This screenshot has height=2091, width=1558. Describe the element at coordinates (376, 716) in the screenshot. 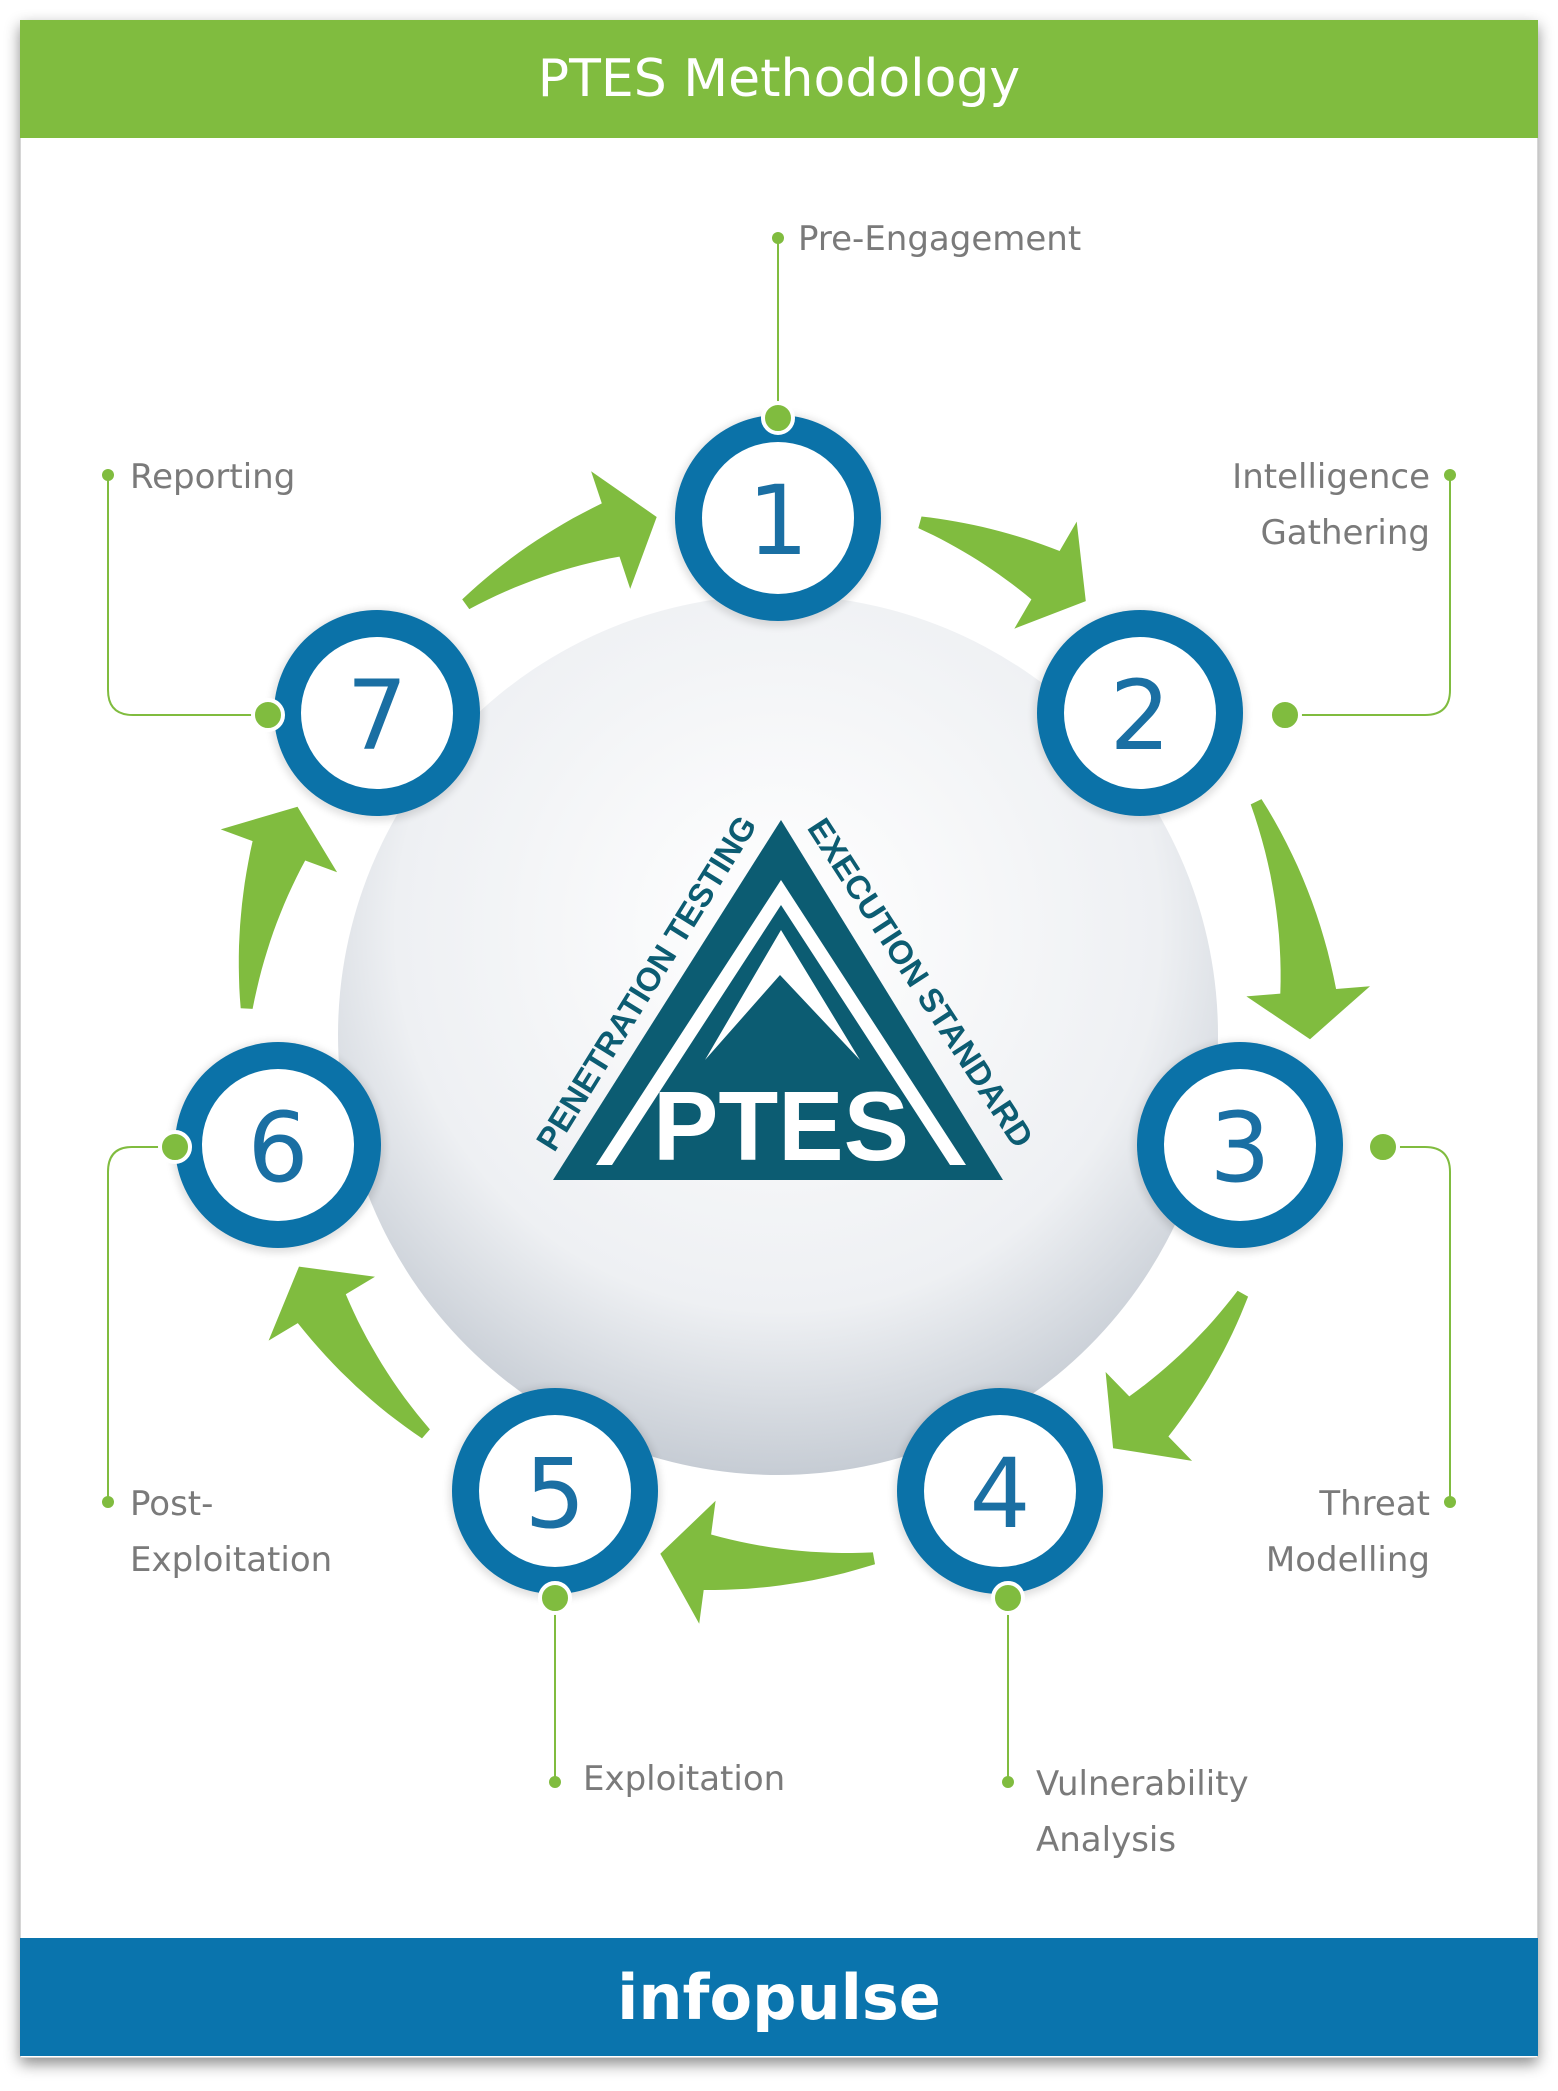

I see `step-number: 7` at that location.